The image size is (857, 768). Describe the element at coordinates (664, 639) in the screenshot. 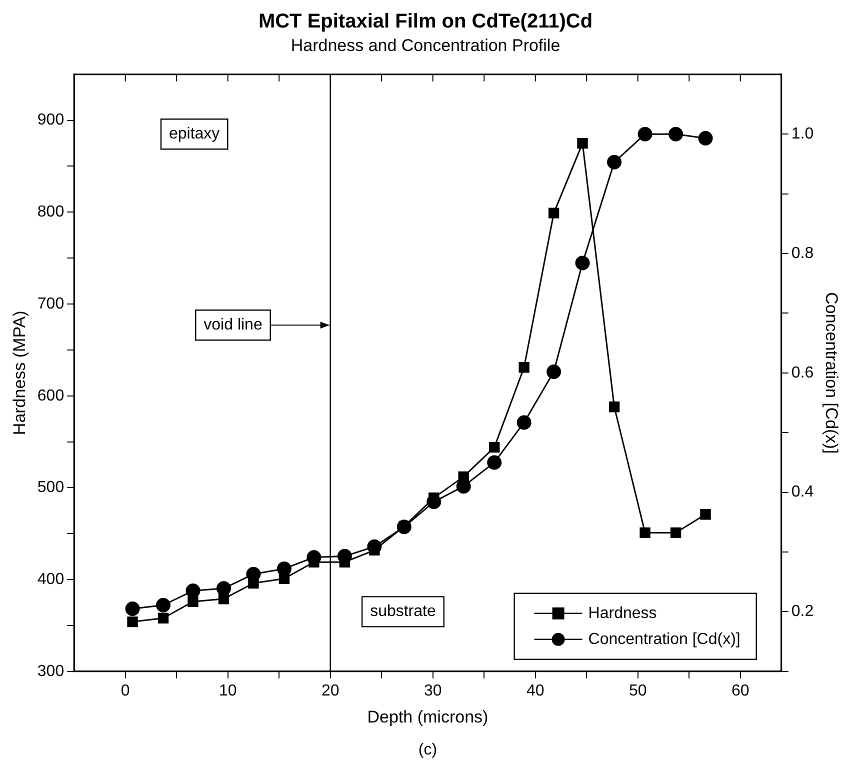

I see `legend-label: Concentration [Cd(x)]` at that location.